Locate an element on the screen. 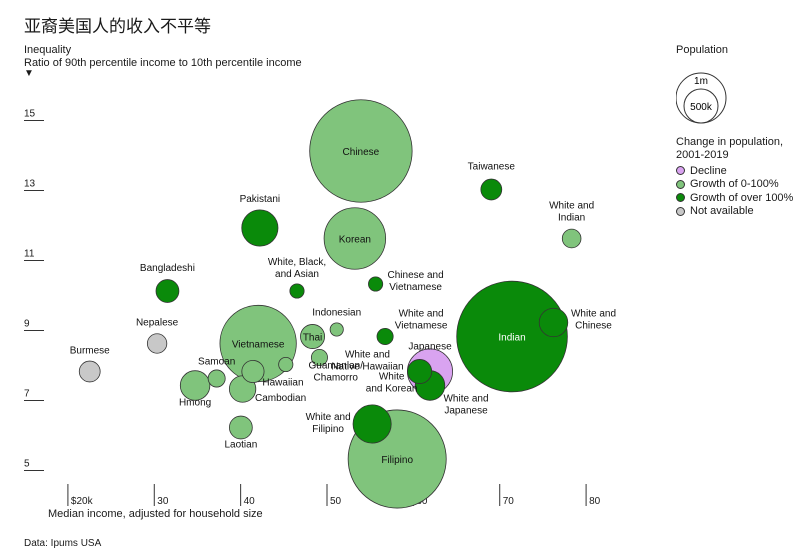 The height and width of the screenshot is (549, 800). bubble-white-and-native-hawaiian is located at coordinates (319, 357).